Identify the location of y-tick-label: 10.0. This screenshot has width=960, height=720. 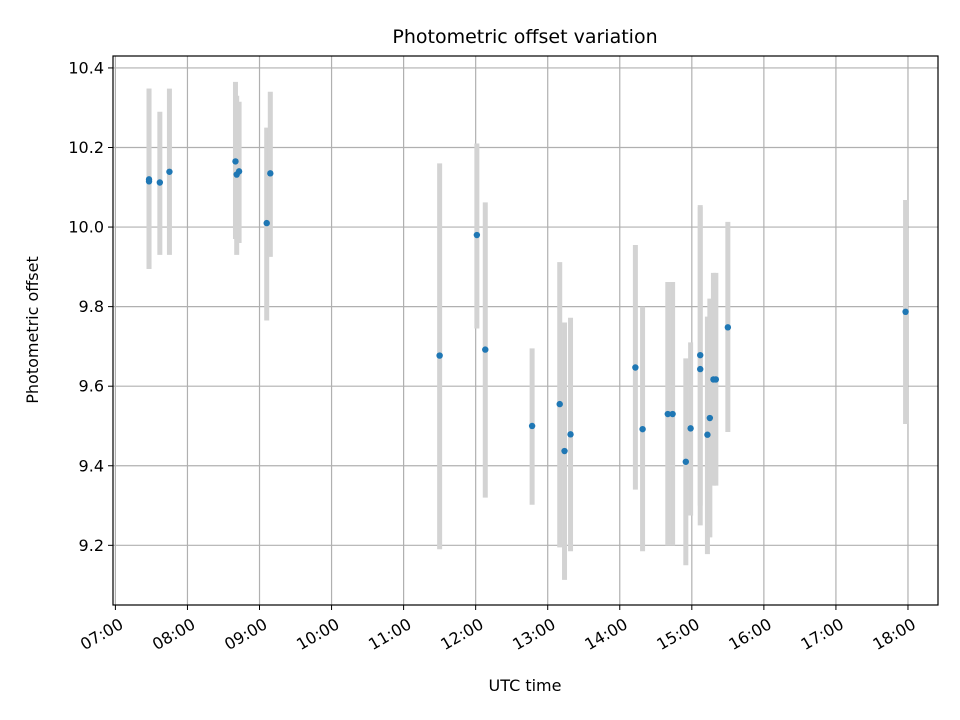
(86, 227).